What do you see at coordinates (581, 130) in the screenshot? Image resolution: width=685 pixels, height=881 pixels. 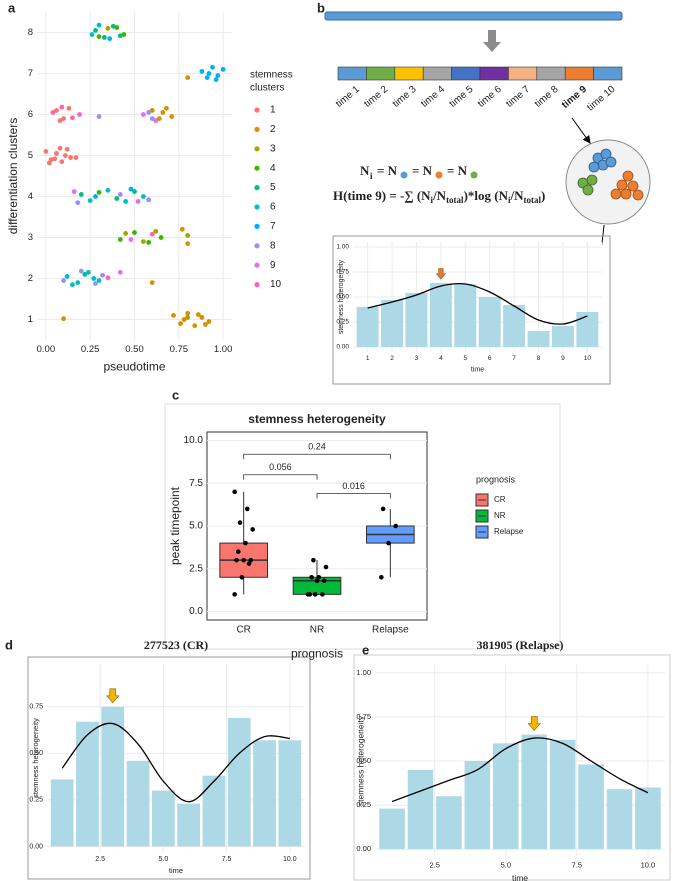 I see `pointer-arrow` at bounding box center [581, 130].